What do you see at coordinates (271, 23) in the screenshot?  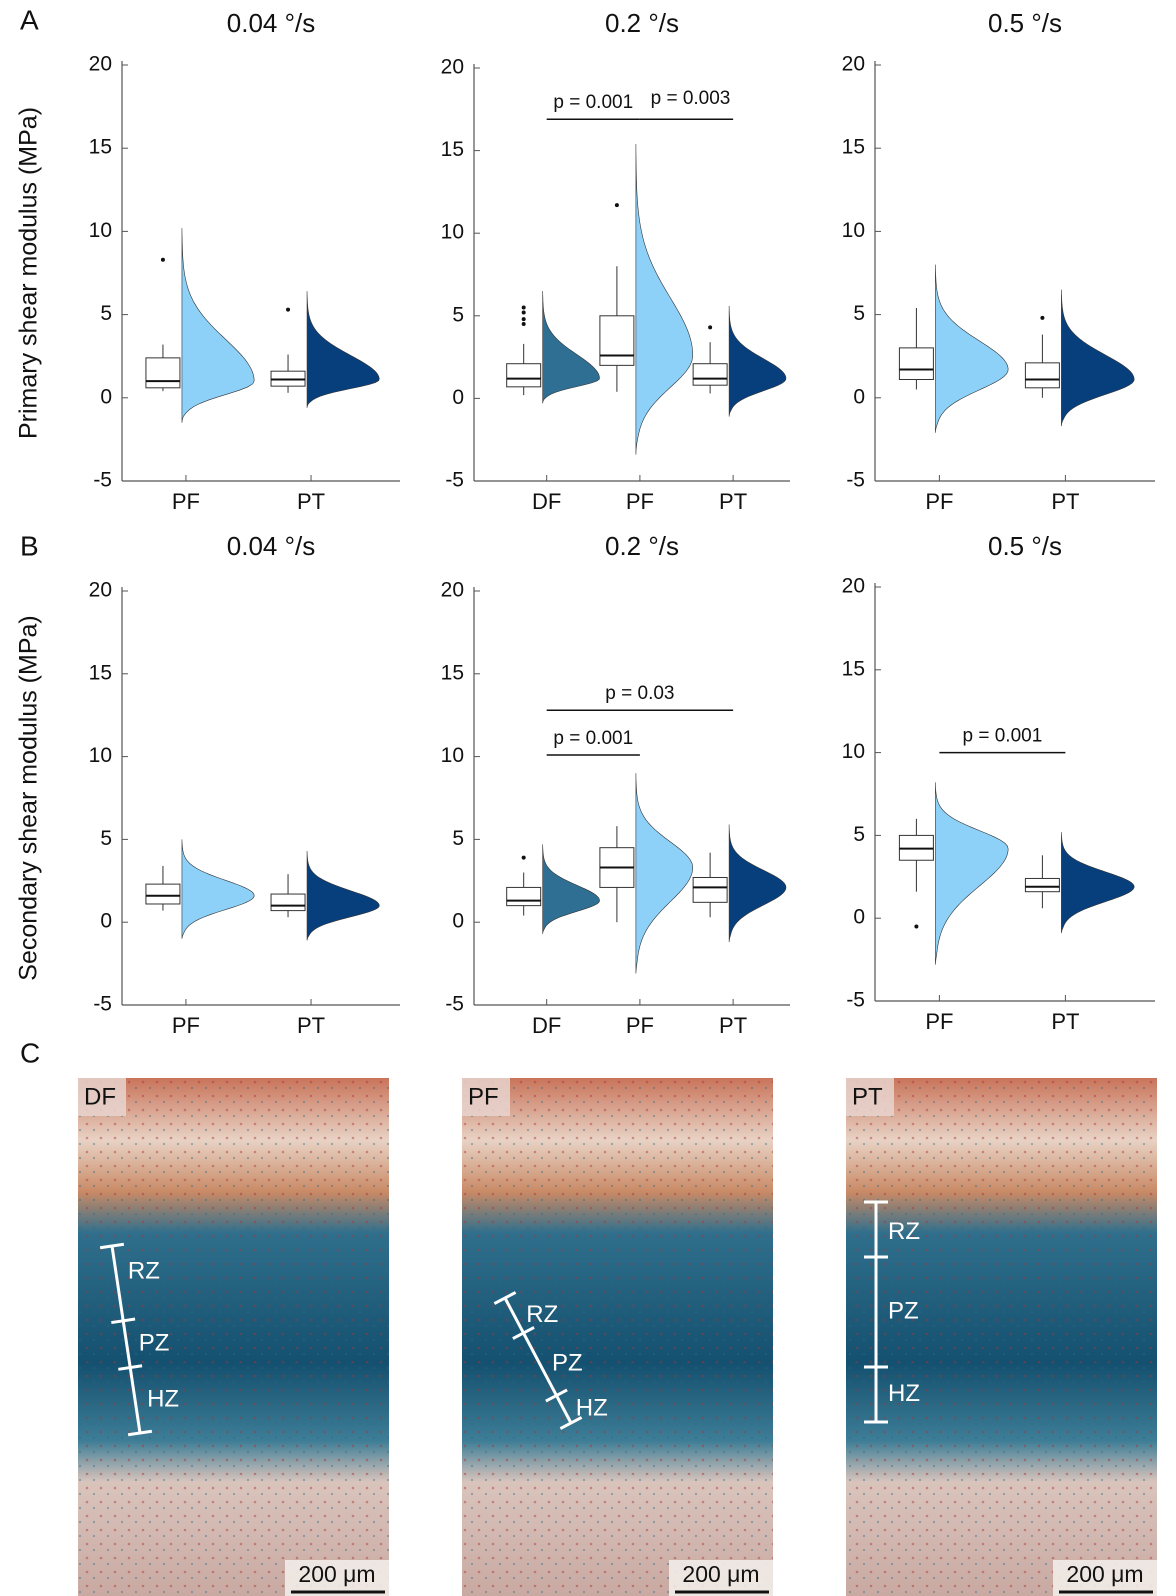 I see `chart-title: 0.04 °/s` at bounding box center [271, 23].